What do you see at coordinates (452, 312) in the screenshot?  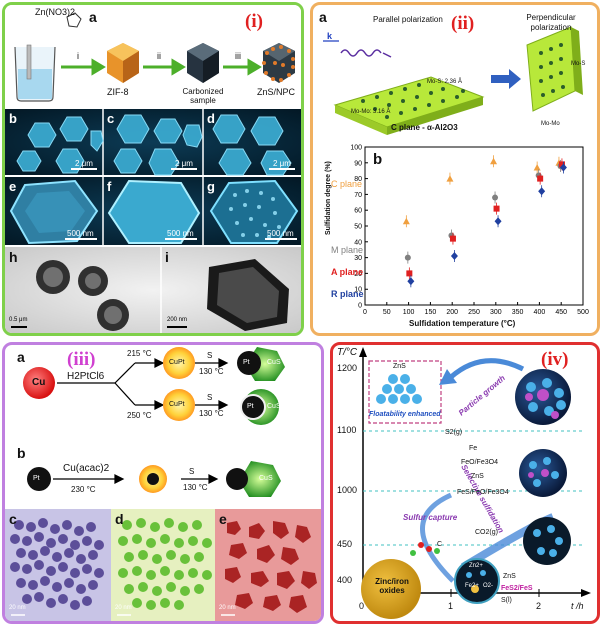 I see `x-tick-label: 200` at bounding box center [452, 312].